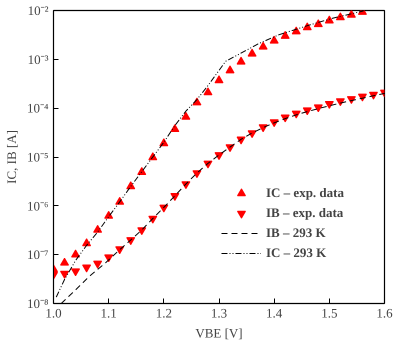  Describe the element at coordinates (108, 313) in the screenshot. I see `x-tick-label: 1.1` at that location.